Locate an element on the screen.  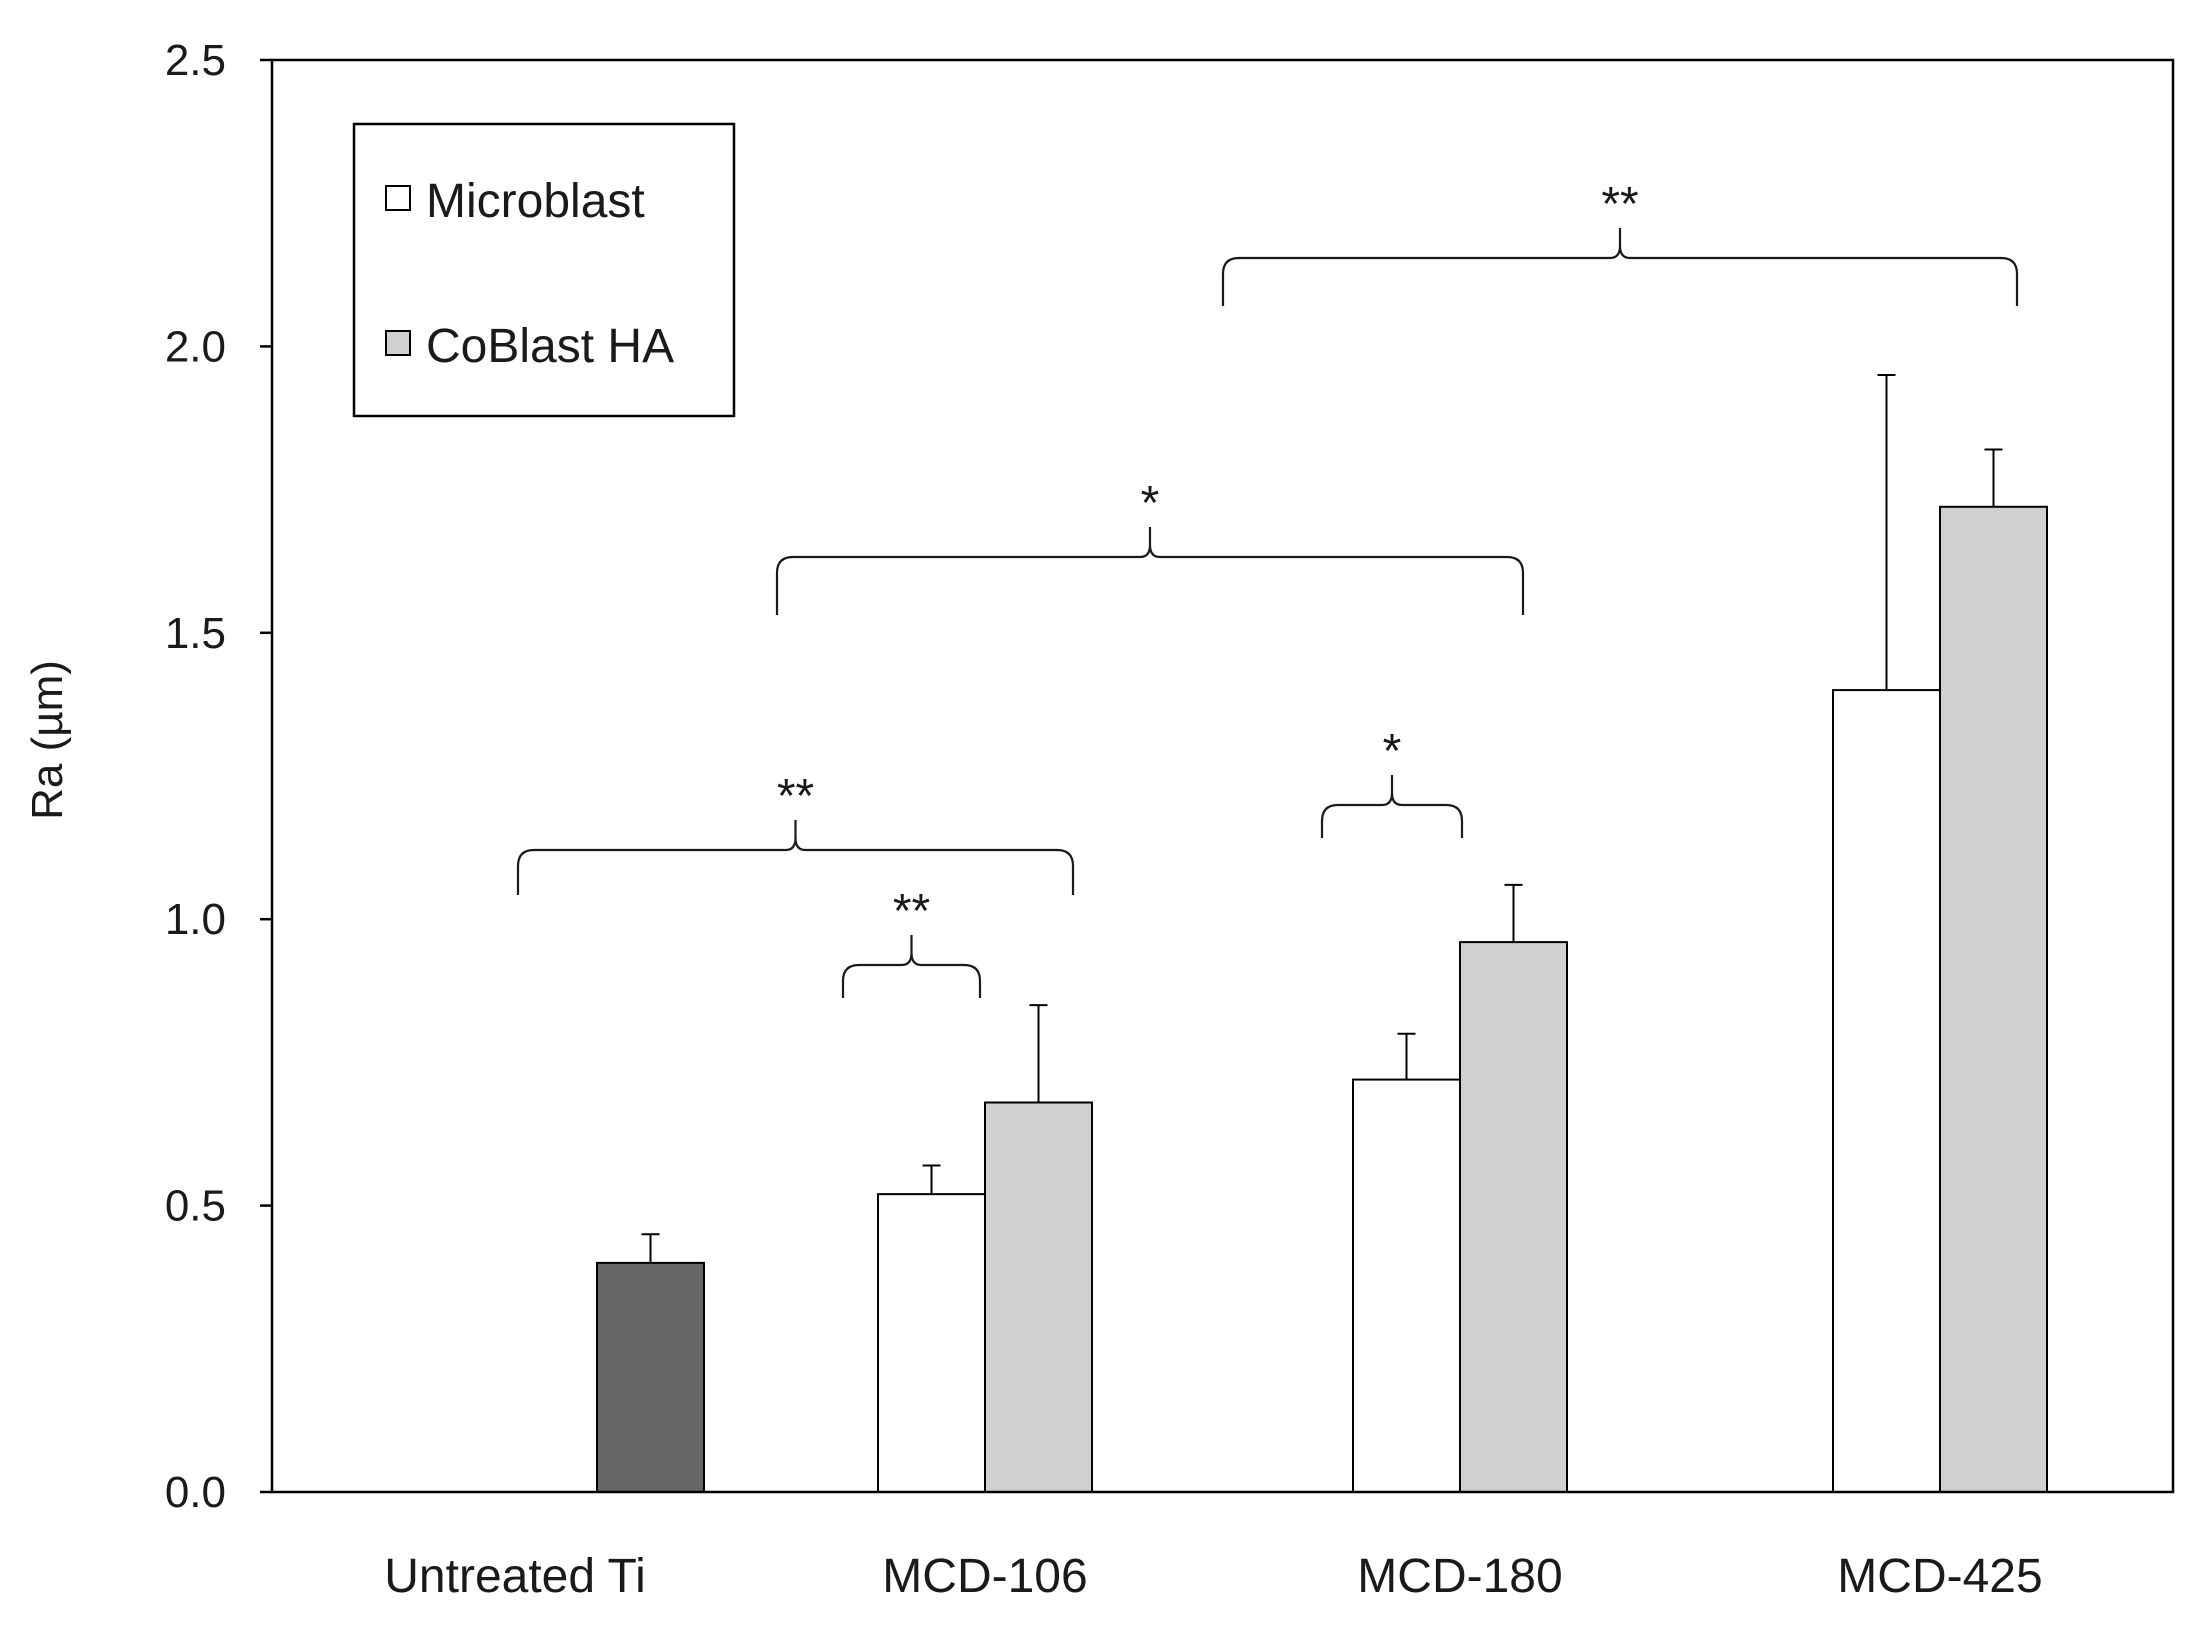
significance-label-0: ** is located at coordinates (911, 911).